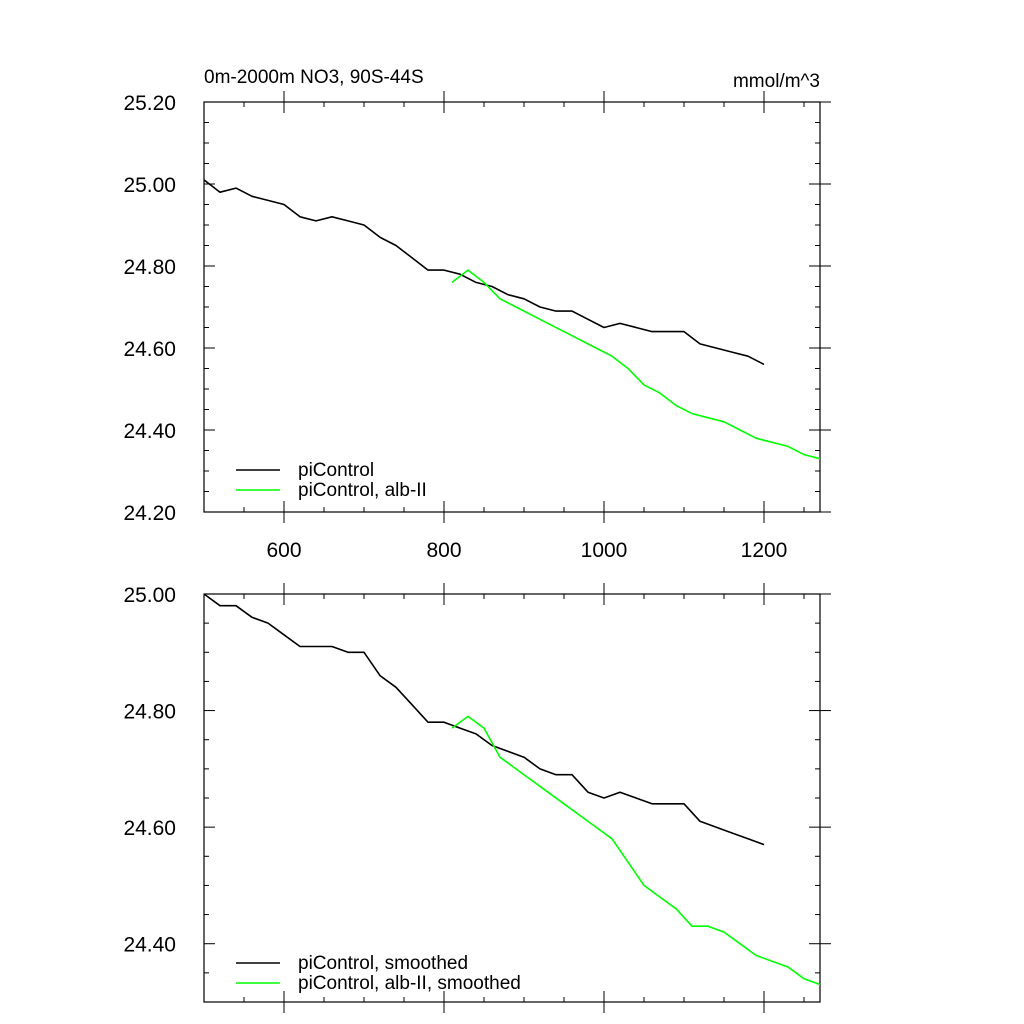 This screenshot has width=1024, height=1024. Describe the element at coordinates (314, 77) in the screenshot. I see `panel-top-title: 0m-2000m NO3, 90S-44S` at that location.